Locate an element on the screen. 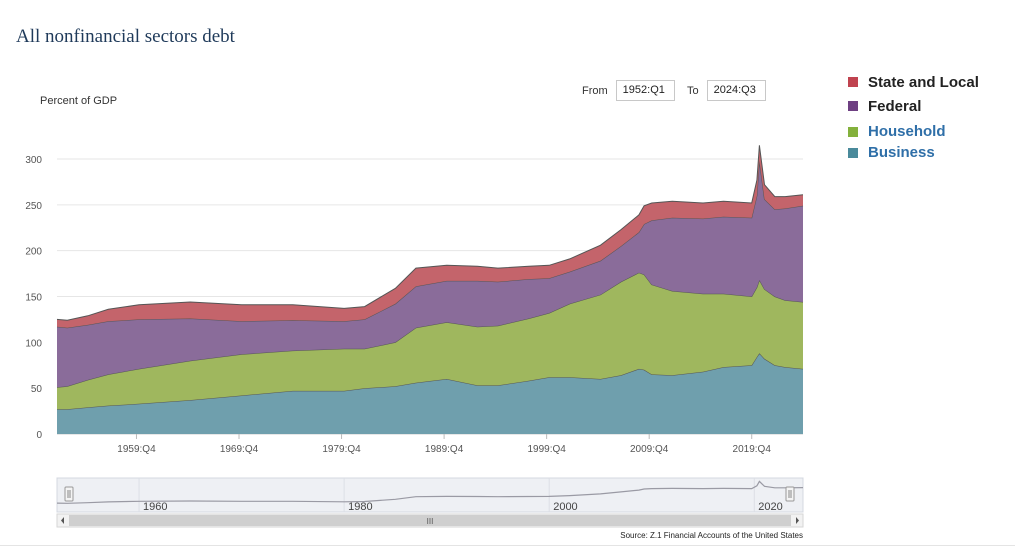 This screenshot has height=550, width=1015. navigator-label: 2020 is located at coordinates (770, 507).